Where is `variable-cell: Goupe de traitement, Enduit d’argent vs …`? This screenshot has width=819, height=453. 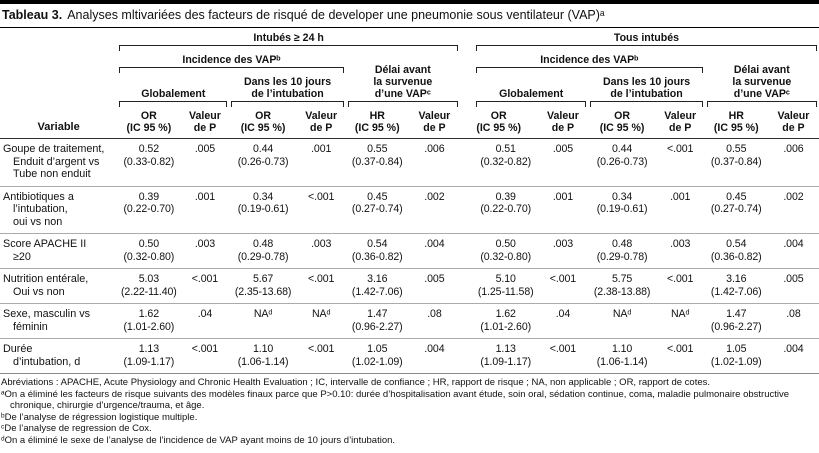
variable-cell: Goupe de traitement, Enduit d’argent vs … is located at coordinates (54, 161).